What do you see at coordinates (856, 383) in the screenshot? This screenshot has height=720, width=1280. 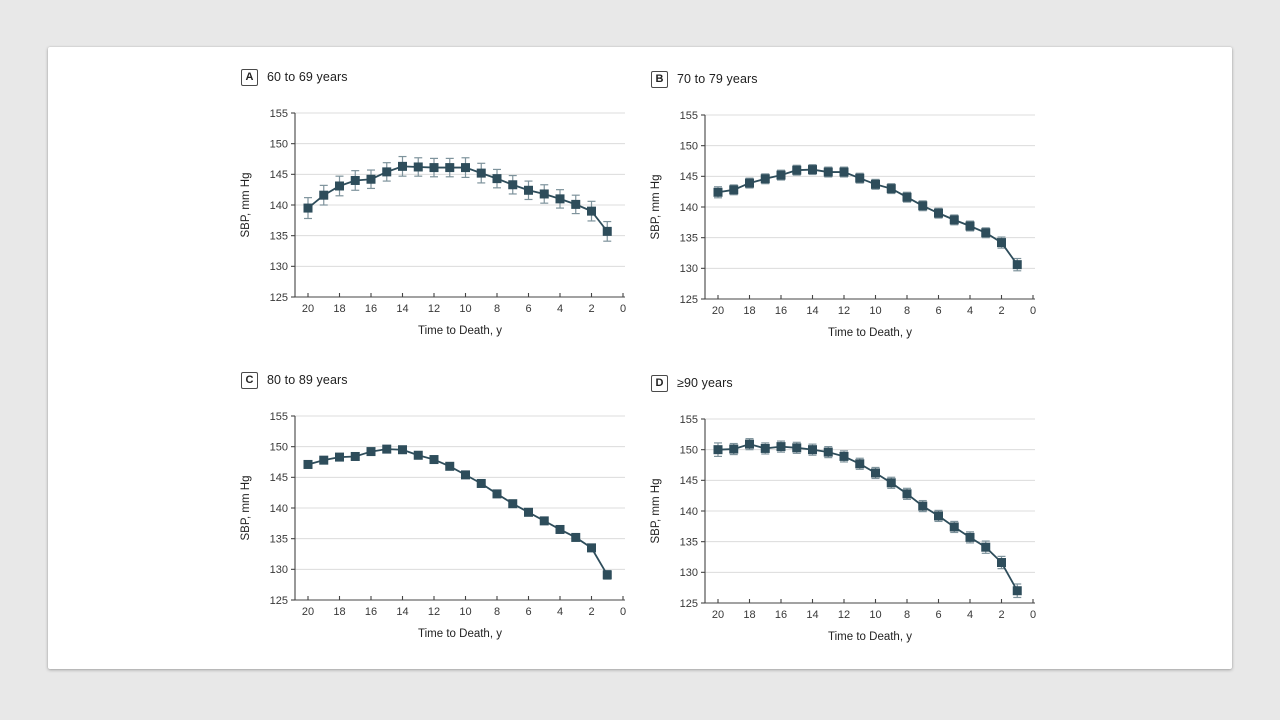 I see `panel-d-header: D ≥90 years` at bounding box center [856, 383].